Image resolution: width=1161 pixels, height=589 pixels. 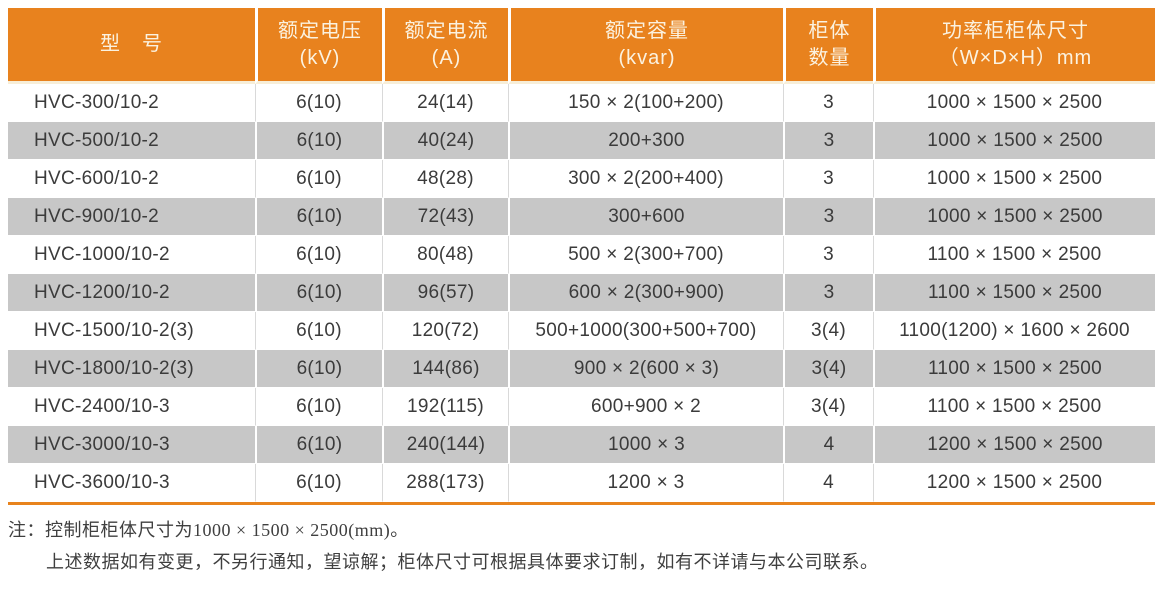 What do you see at coordinates (445, 369) in the screenshot?
I see `cell-rated-current: 144(86)` at bounding box center [445, 369].